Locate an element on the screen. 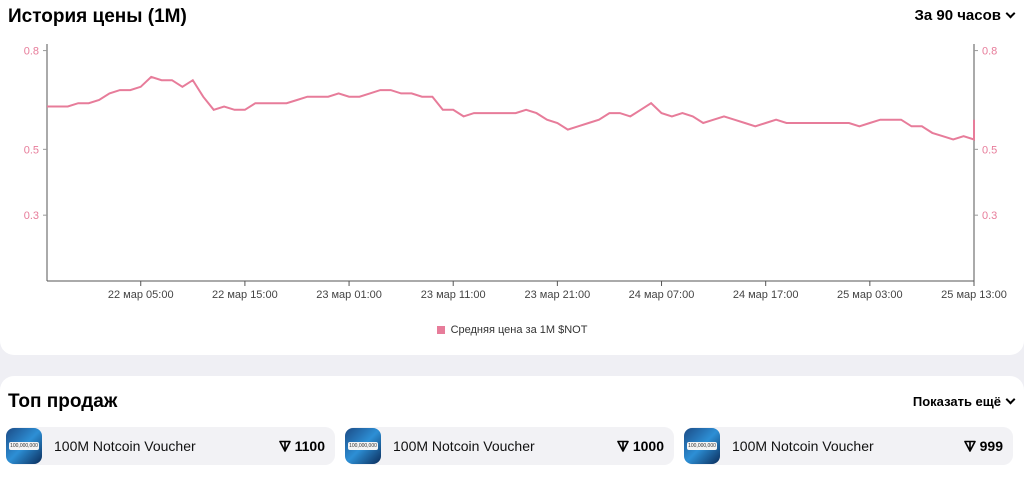 This screenshot has width=1024, height=478. sale-item: 100,000,000 100M Notcoin Voucher 1000 is located at coordinates (509, 446).